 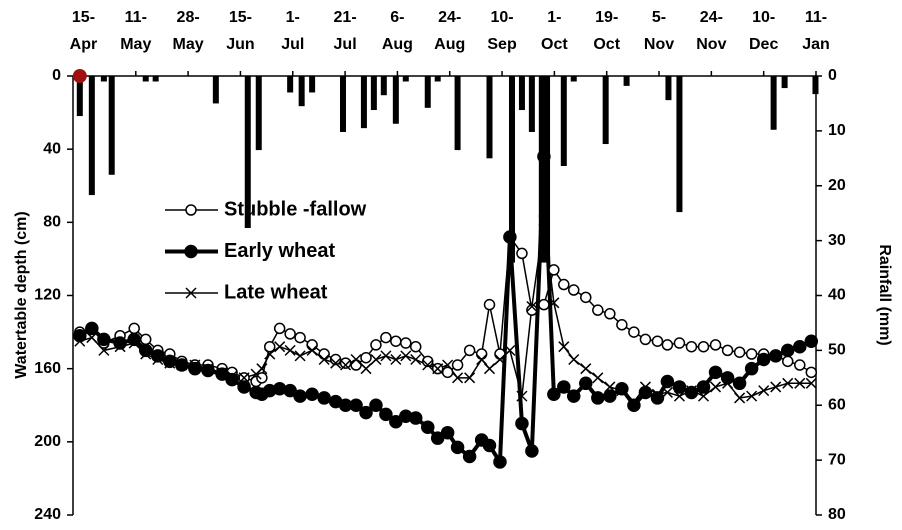 I want to click on y2-tick-label: 20, so click(x=837, y=185).